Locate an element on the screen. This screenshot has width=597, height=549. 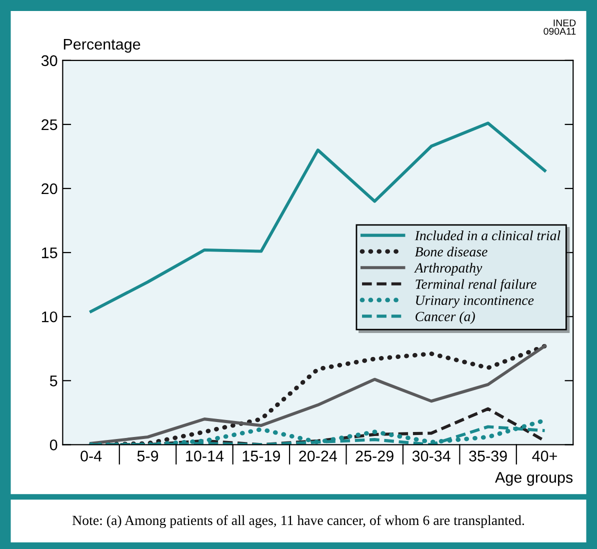
y-axis-title: Percentage is located at coordinates (102, 46).